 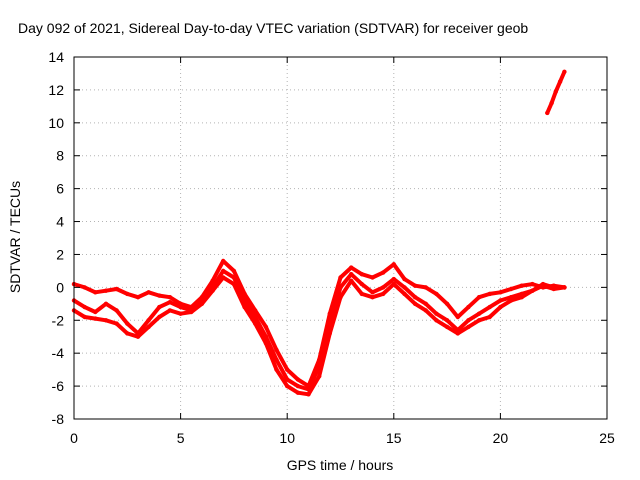 What do you see at coordinates (58, 386) in the screenshot?
I see `y-tick-label: -6` at bounding box center [58, 386].